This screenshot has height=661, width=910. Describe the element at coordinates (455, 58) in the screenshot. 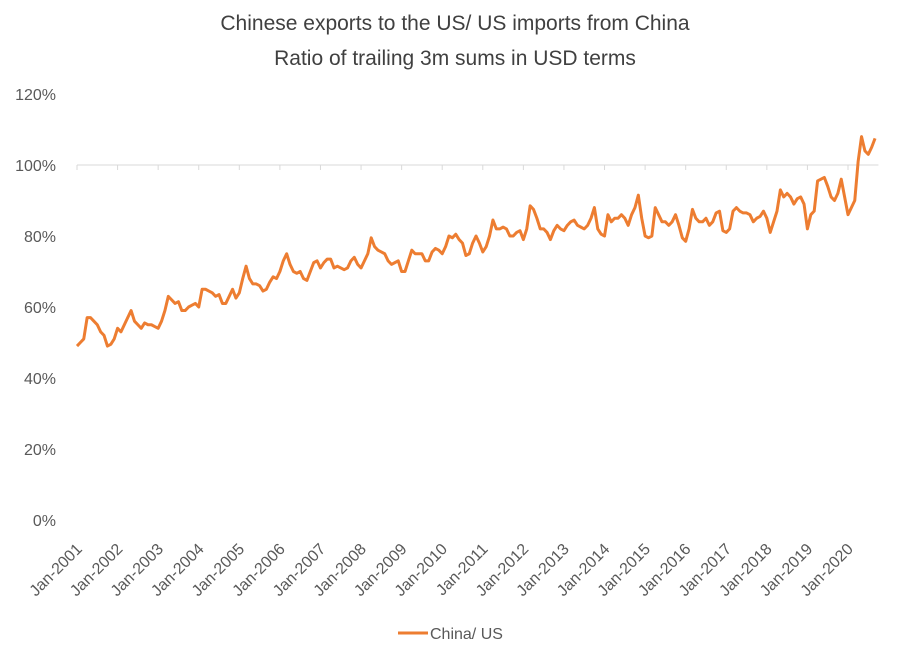

I see `chart-subtitle: Ratio of trailing 3m sums in USD terms` at that location.